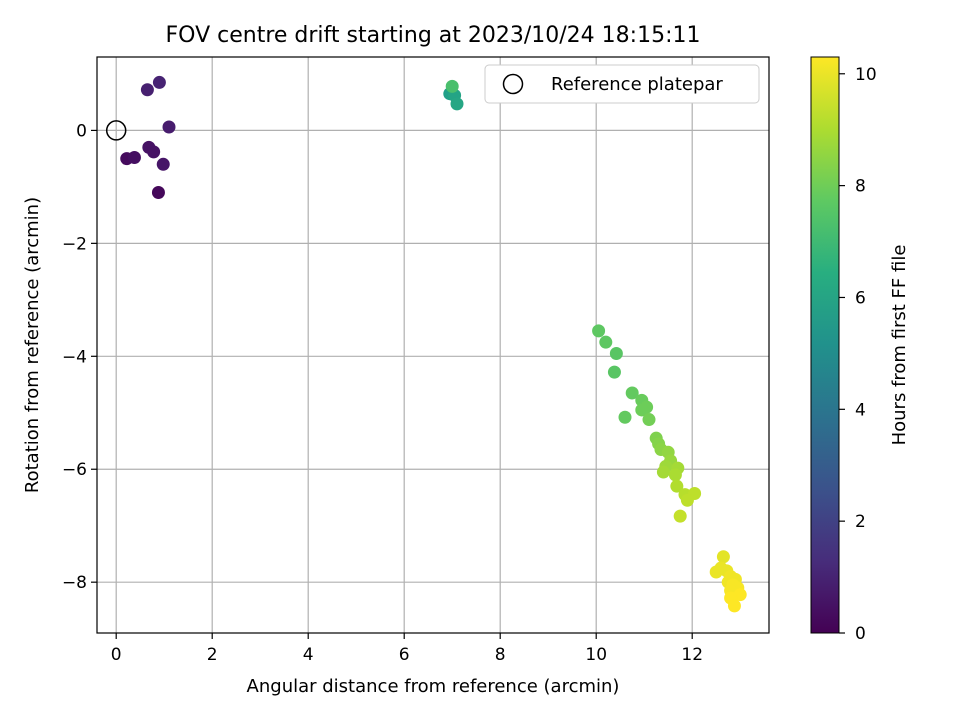 This screenshot has width=960, height=720. I want to click on reference-platepar-marker, so click(116, 130).